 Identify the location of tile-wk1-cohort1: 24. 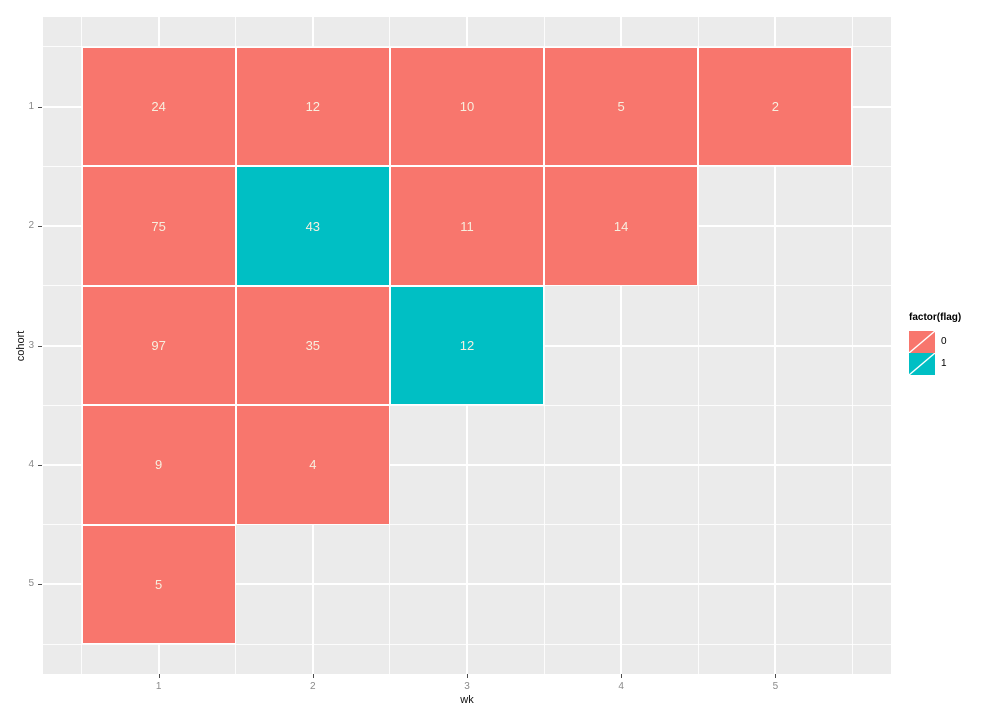
(158, 106).